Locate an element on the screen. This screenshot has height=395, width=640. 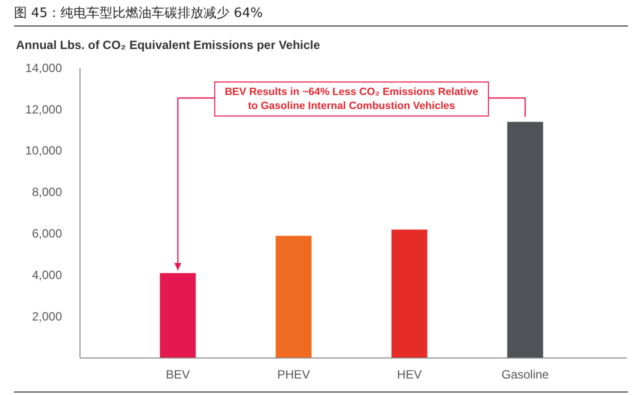
chart-title: 图 45：纯电车型比燃油车碳排放减少 64% is located at coordinates (138, 13).